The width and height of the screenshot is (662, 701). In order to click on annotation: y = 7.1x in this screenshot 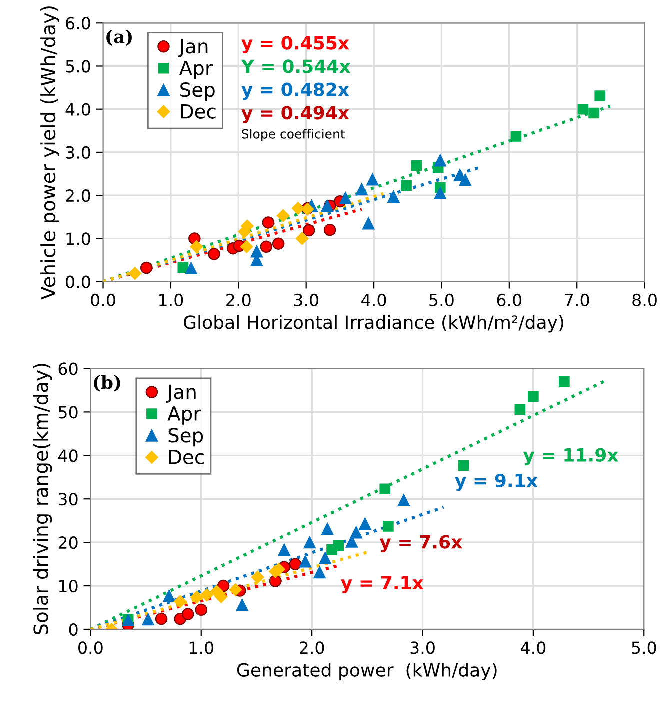, I will do `click(382, 585)`.